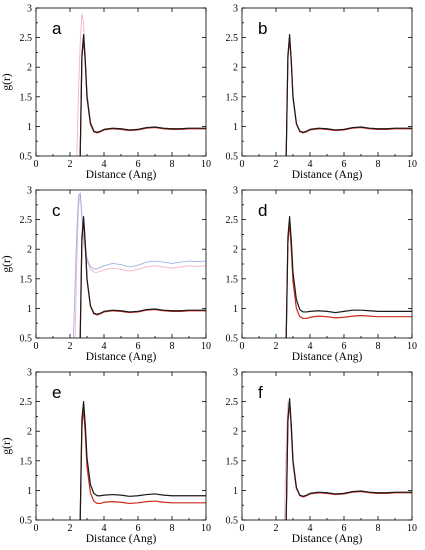 Image resolution: width=425 pixels, height=550 pixels. Describe the element at coordinates (235, 373) in the screenshot. I see `panel-f-ytick-label: 3` at that location.